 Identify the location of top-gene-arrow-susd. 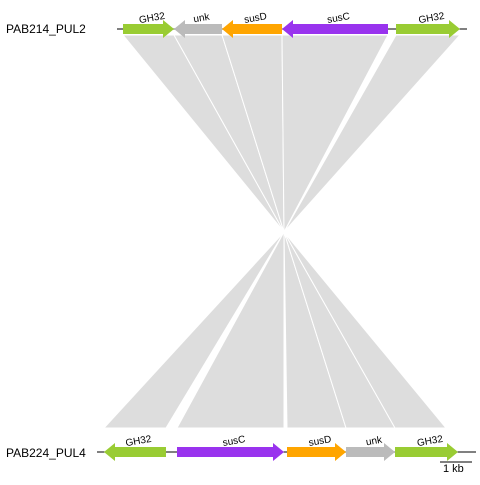
(252, 29).